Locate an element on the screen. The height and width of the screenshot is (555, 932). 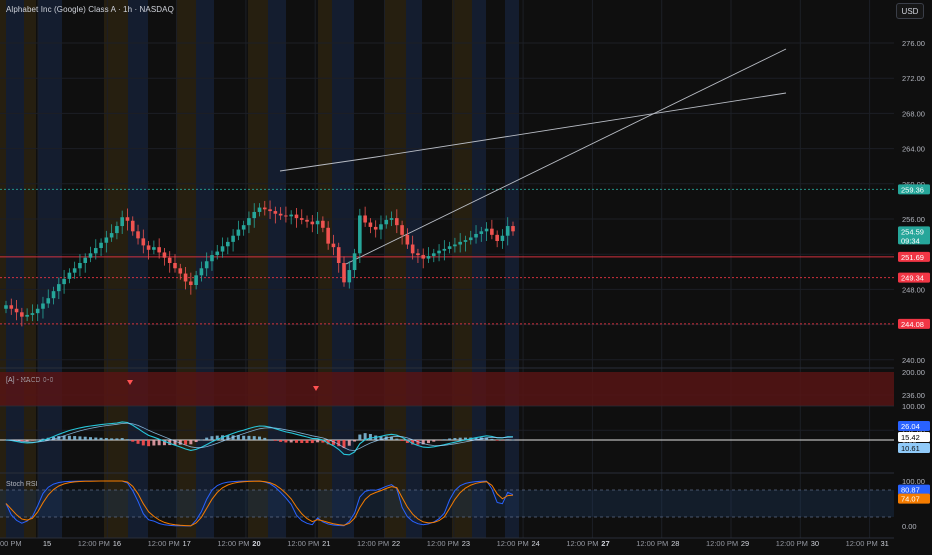
stoch-value-tag-text: 74.07 is located at coordinates (910, 499).